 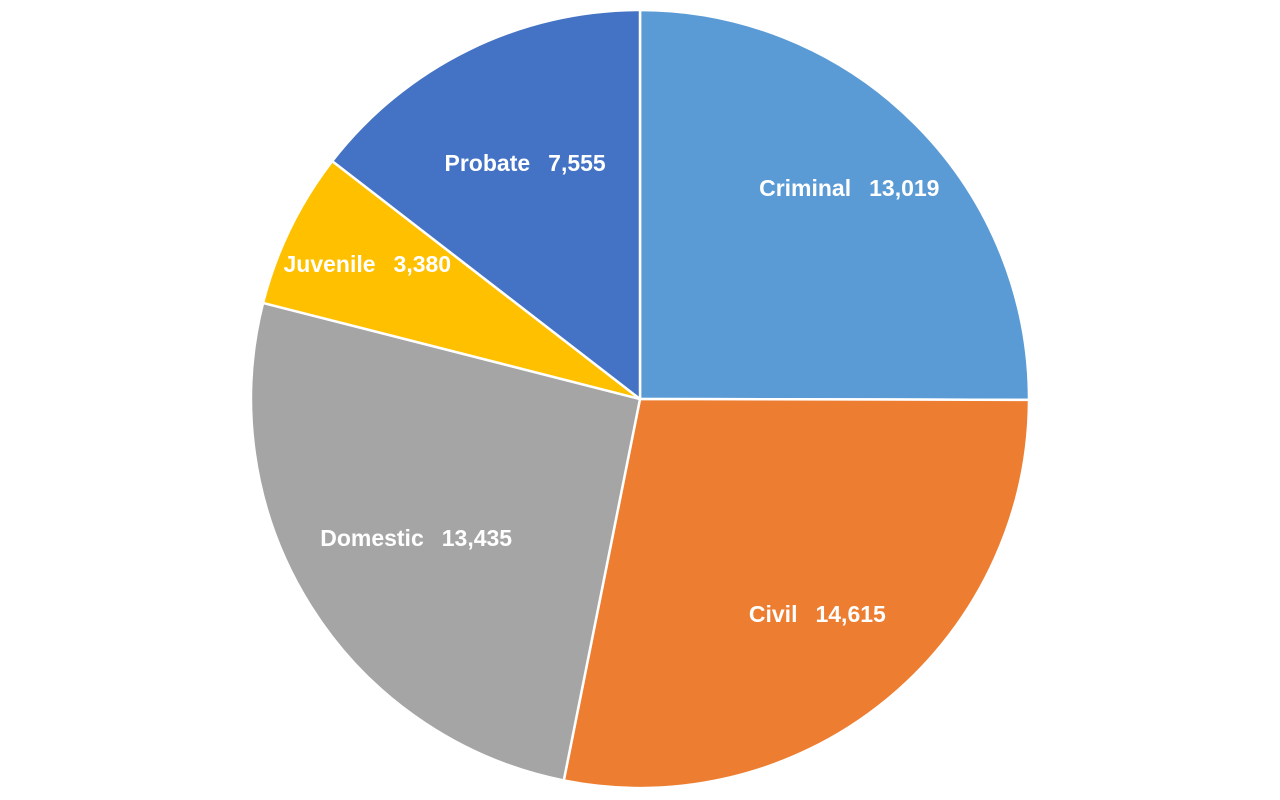 What do you see at coordinates (488, 163) in the screenshot?
I see `pie-label-category: Probate` at bounding box center [488, 163].